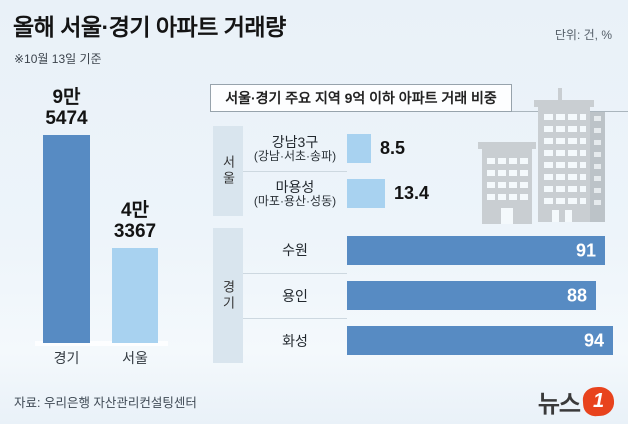  Describe the element at coordinates (295, 187) in the screenshot. I see `row-label: 마용성` at that location.